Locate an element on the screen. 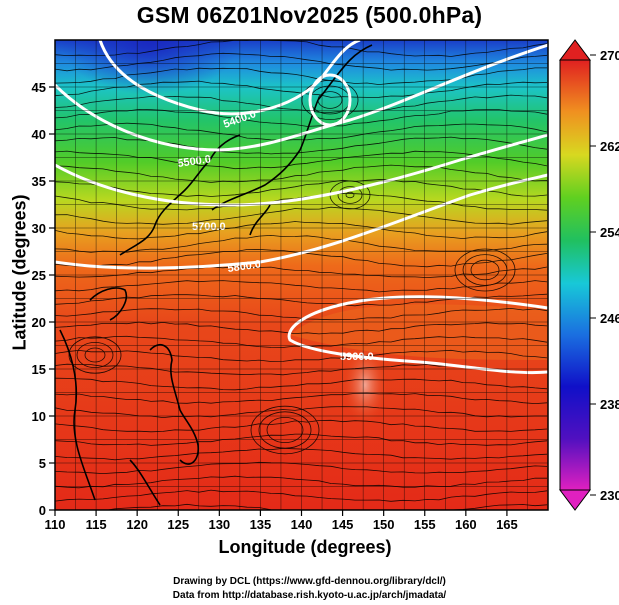 Image resolution: width=619 pixels, height=605 pixels. y-tick-label: 20 is located at coordinates (39, 322).